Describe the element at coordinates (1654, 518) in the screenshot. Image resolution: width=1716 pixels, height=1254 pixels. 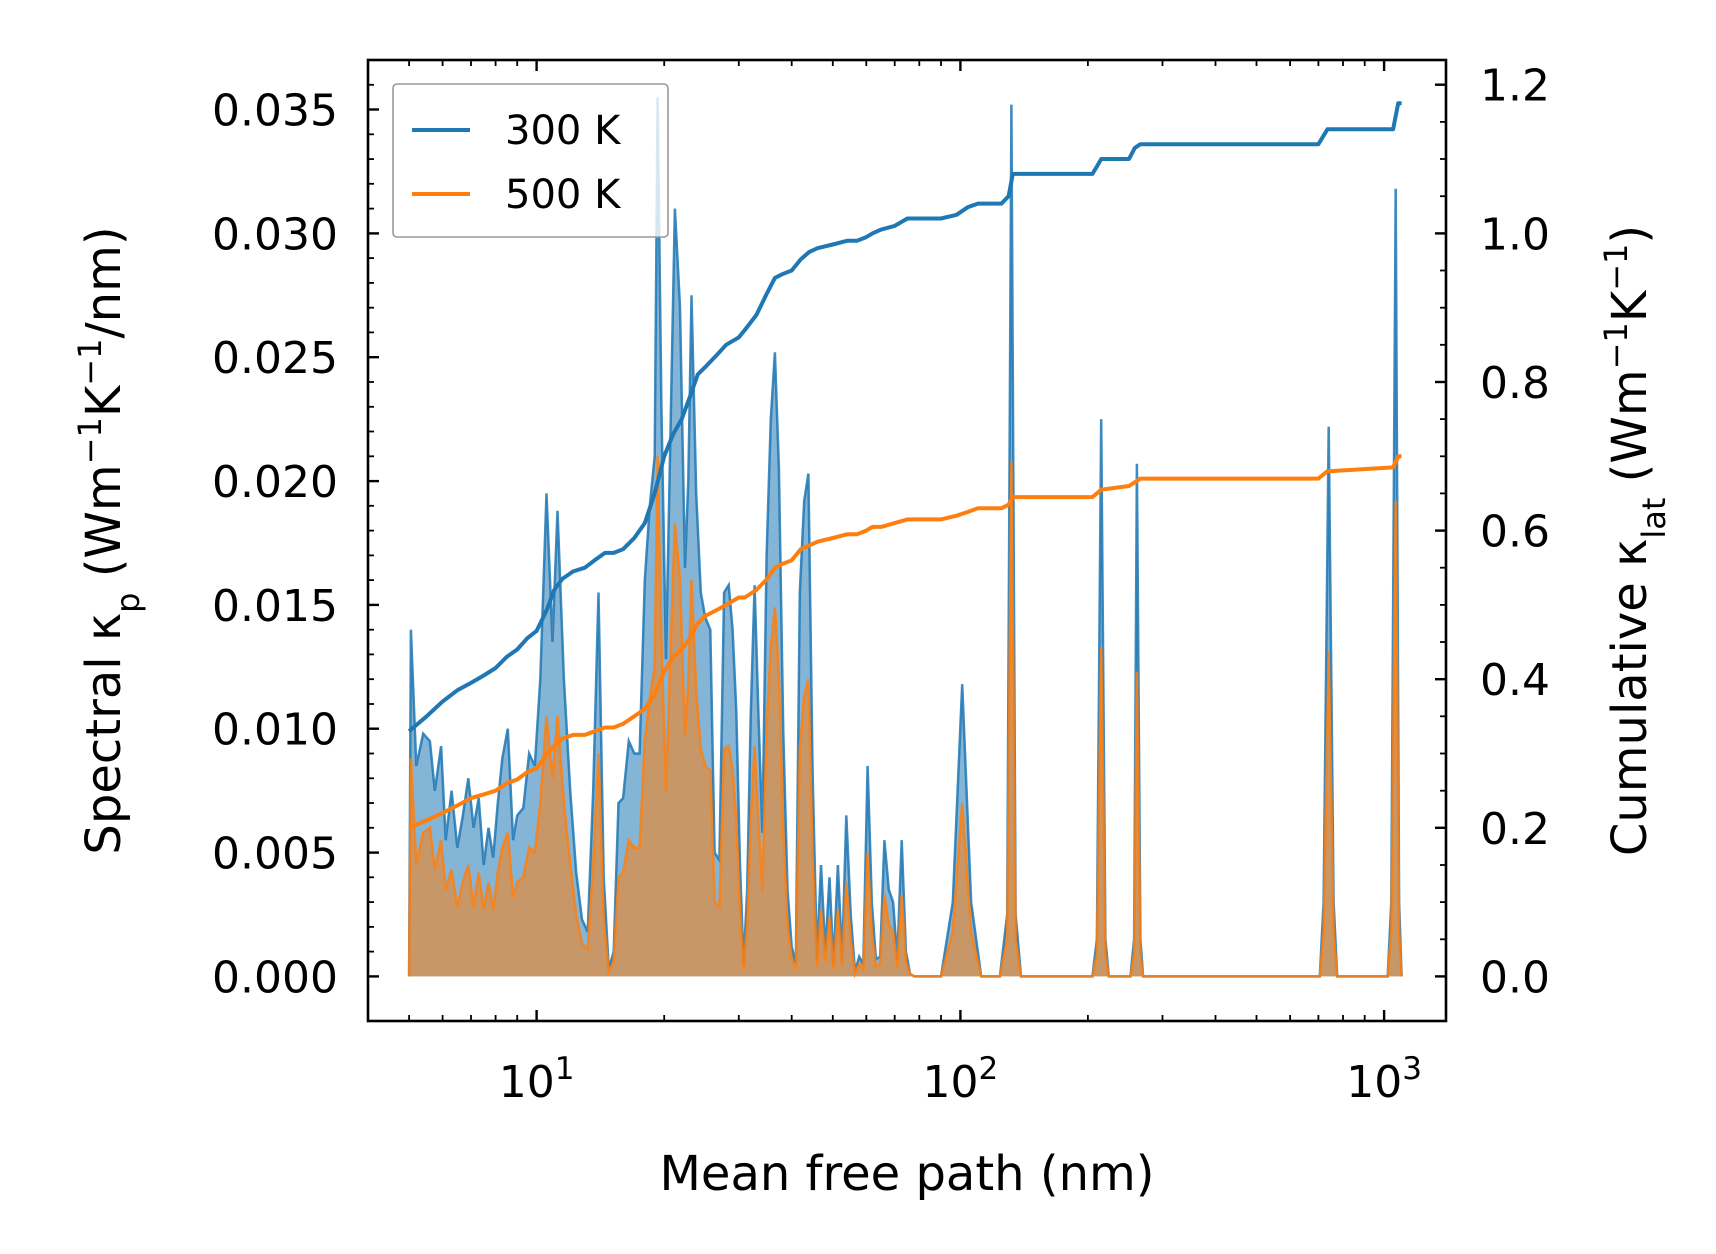
I see `label-part: lat` at that location.